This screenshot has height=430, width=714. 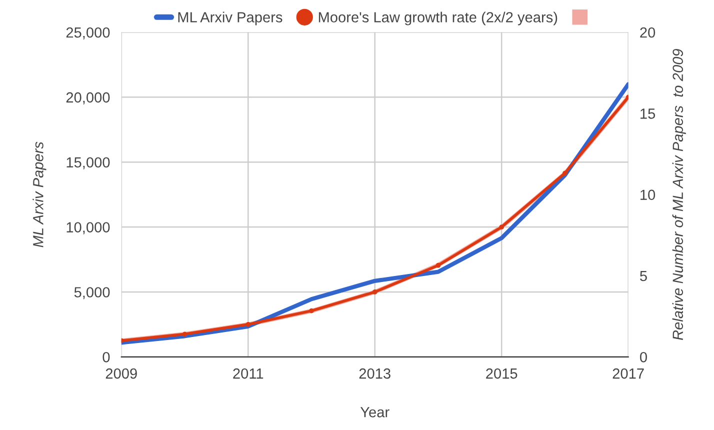 What do you see at coordinates (648, 32) in the screenshot?
I see `y2-tick-label: 20` at bounding box center [648, 32].